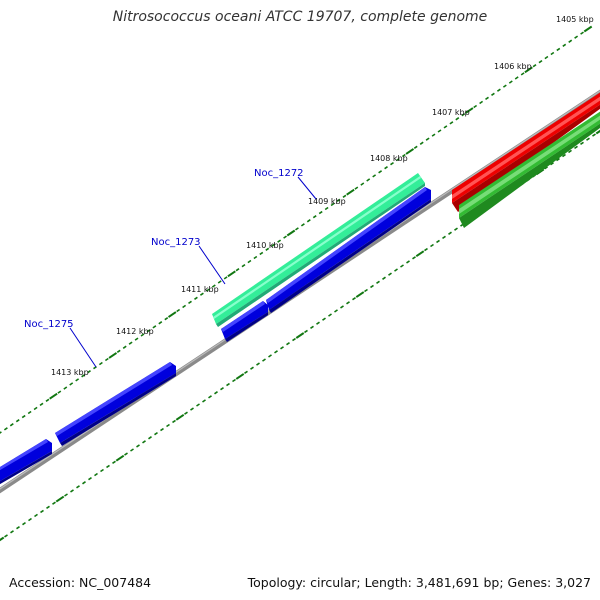  Describe the element at coordinates (513, 66) in the screenshot. I see `scale-label-1406: 1406 kbp` at that location.